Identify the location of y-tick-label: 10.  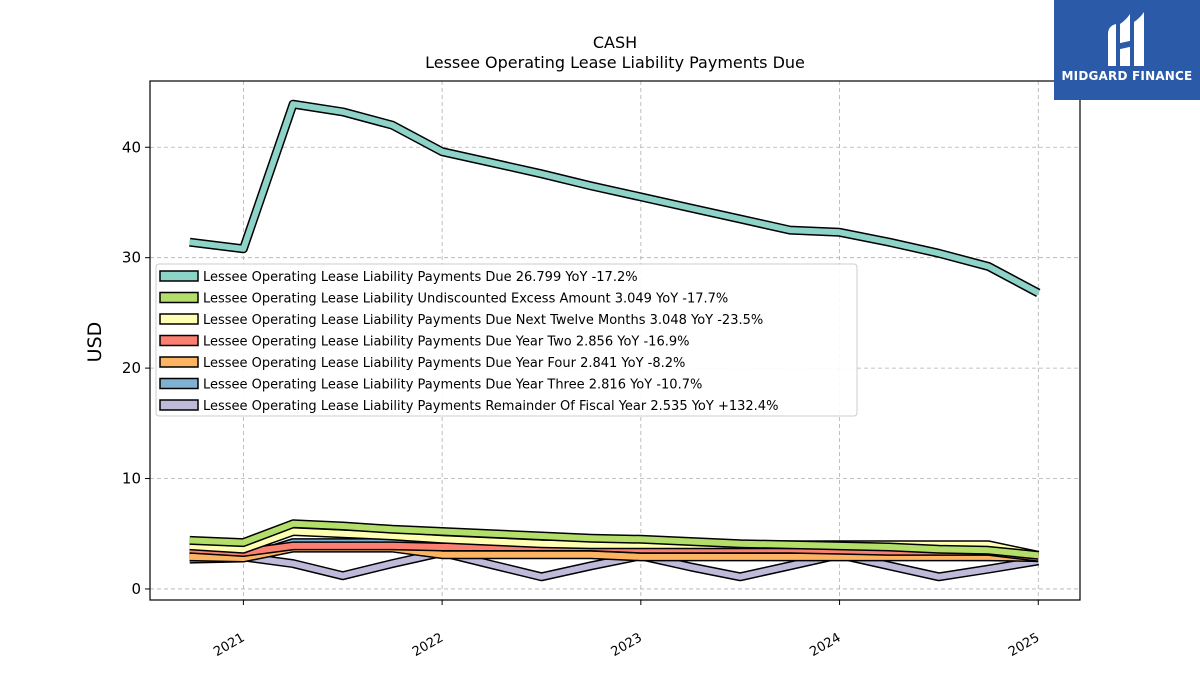
(131, 479).